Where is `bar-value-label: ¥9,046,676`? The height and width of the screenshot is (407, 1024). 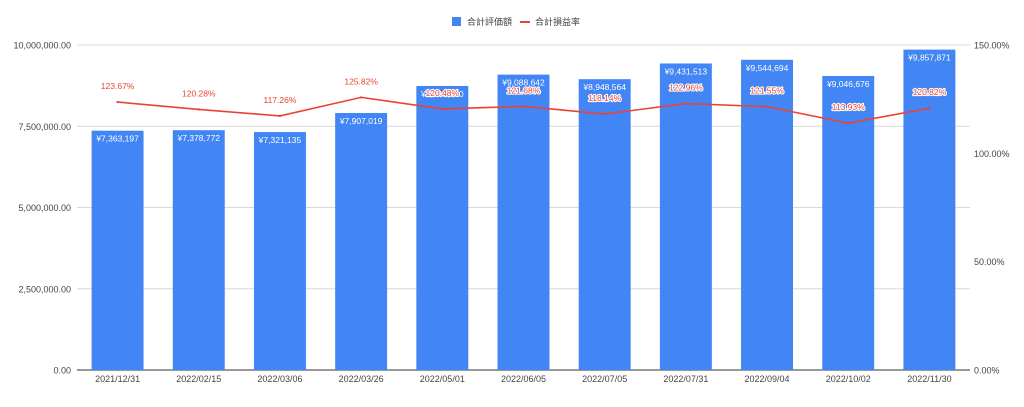 bar-value-label: ¥9,046,676 is located at coordinates (848, 84).